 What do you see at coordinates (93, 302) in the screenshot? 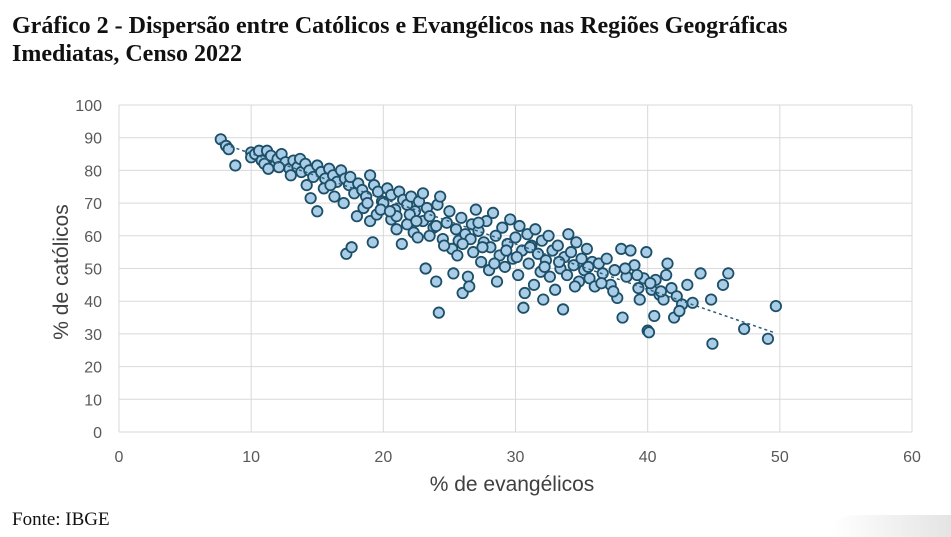
I see `y-tick-label: 40` at bounding box center [93, 302].